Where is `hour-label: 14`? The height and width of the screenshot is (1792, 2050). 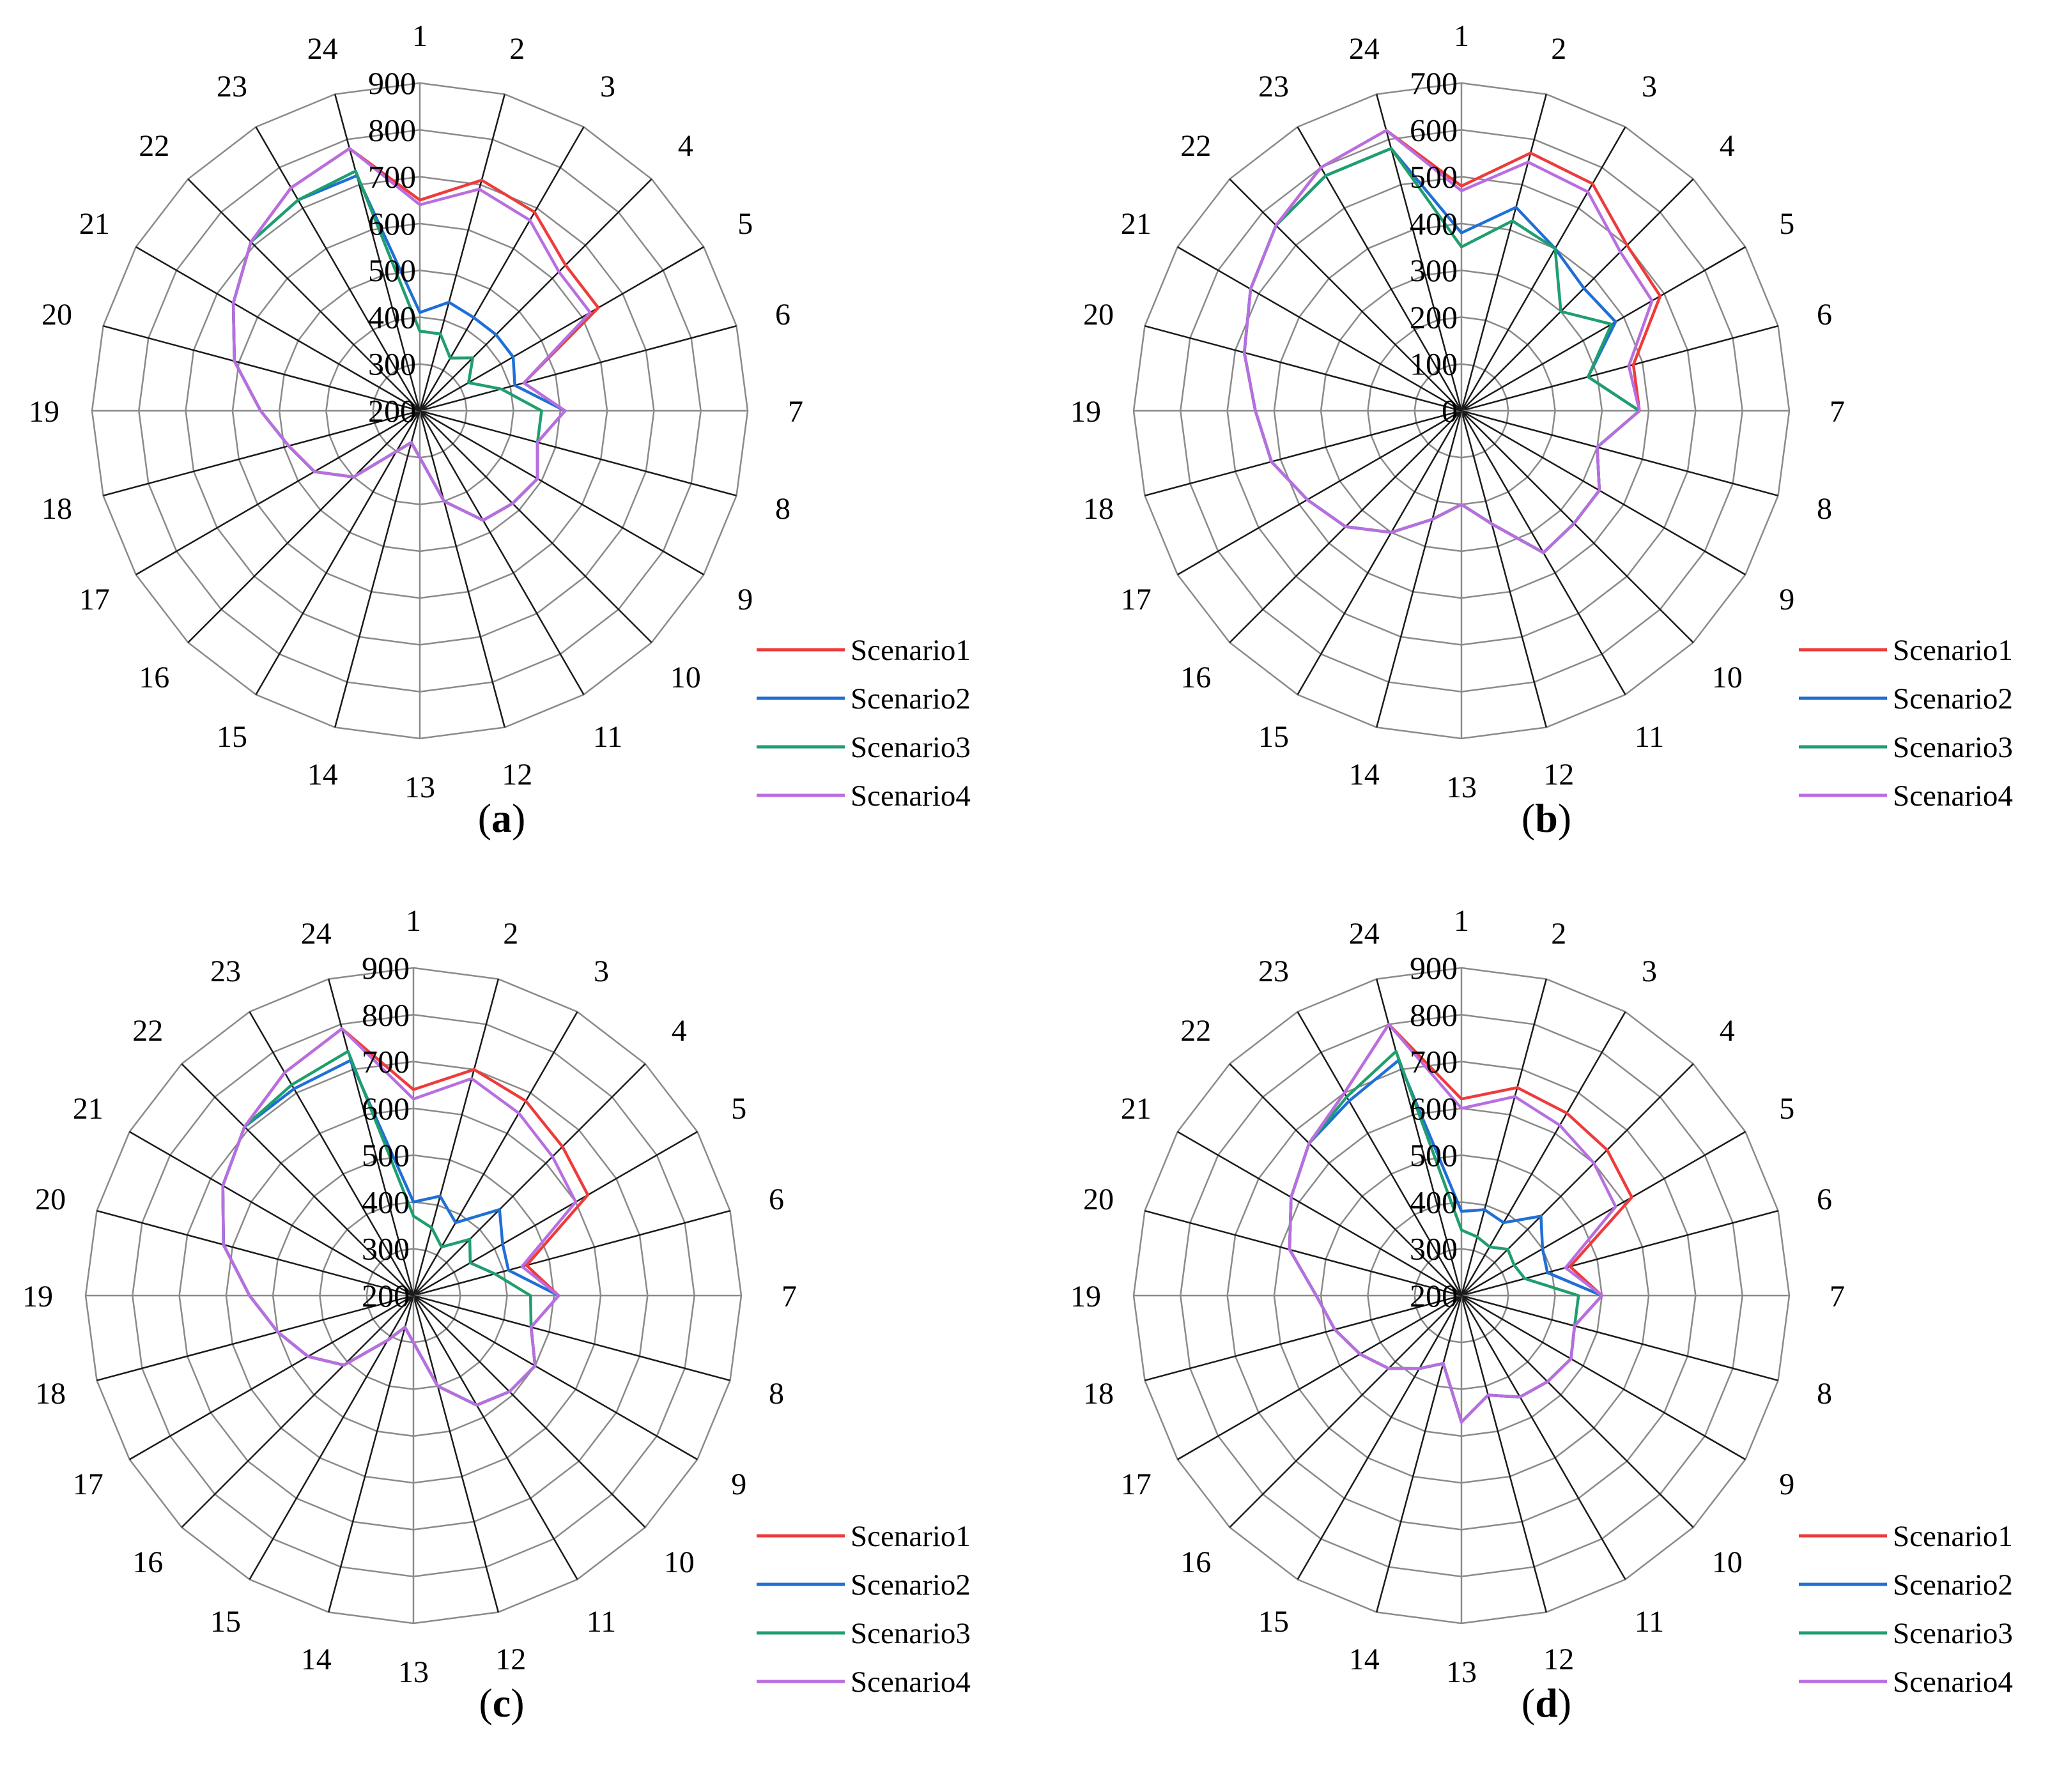
hour-label: 14 is located at coordinates (316, 1660).